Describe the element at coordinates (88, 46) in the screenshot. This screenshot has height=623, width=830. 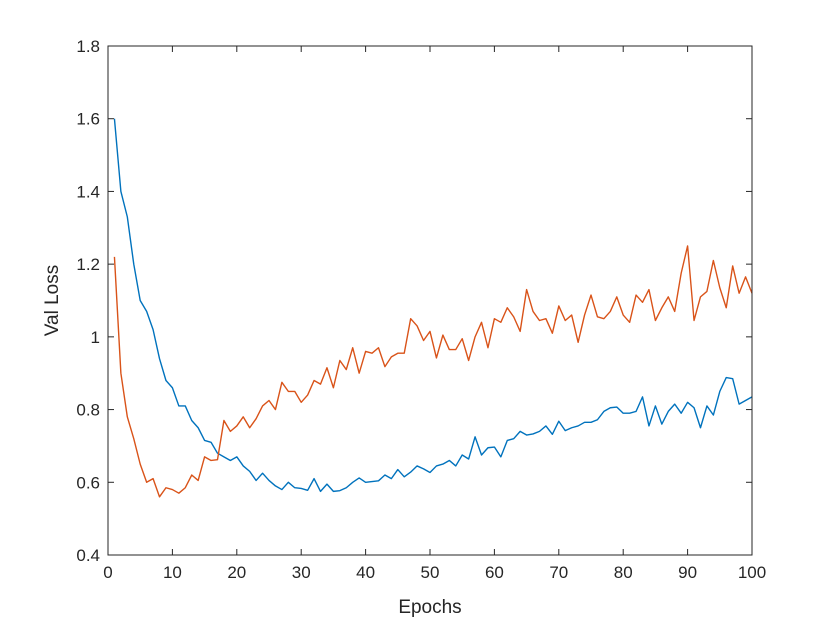
I see `y-tick-label: 1.8` at that location.